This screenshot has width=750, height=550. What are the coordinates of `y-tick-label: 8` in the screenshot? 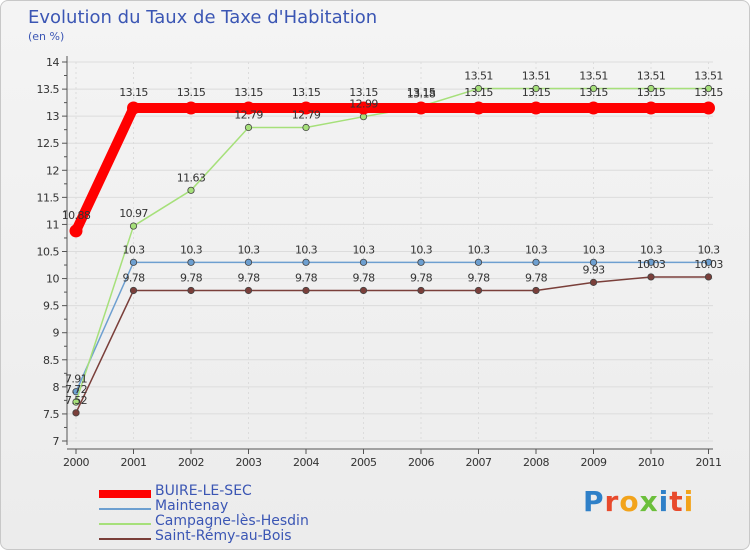 It's located at (56, 387).